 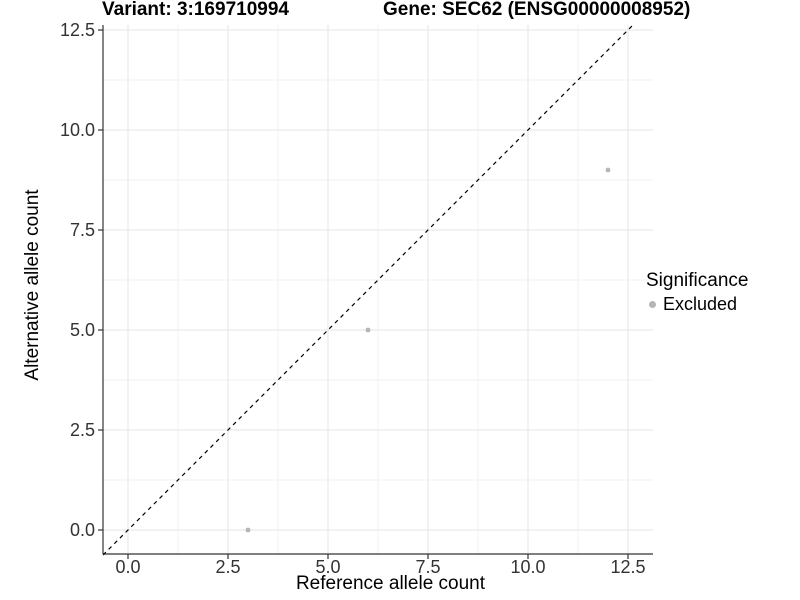 I want to click on legend-title: Significance, so click(x=697, y=280).